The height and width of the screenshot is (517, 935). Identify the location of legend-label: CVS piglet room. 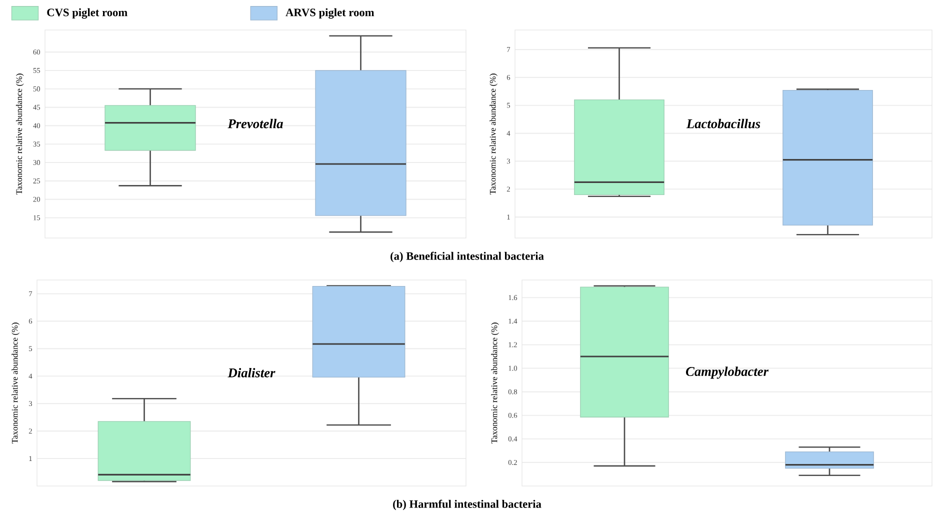
(87, 13).